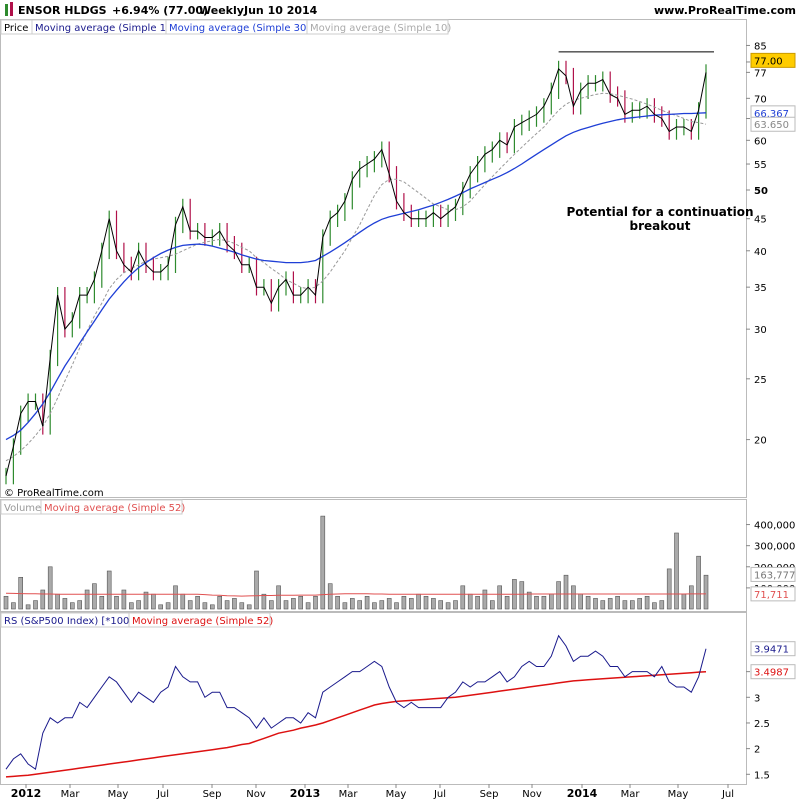 The width and height of the screenshot is (800, 800). Describe the element at coordinates (760, 380) in the screenshot. I see `price-axis-label: 25` at that location.